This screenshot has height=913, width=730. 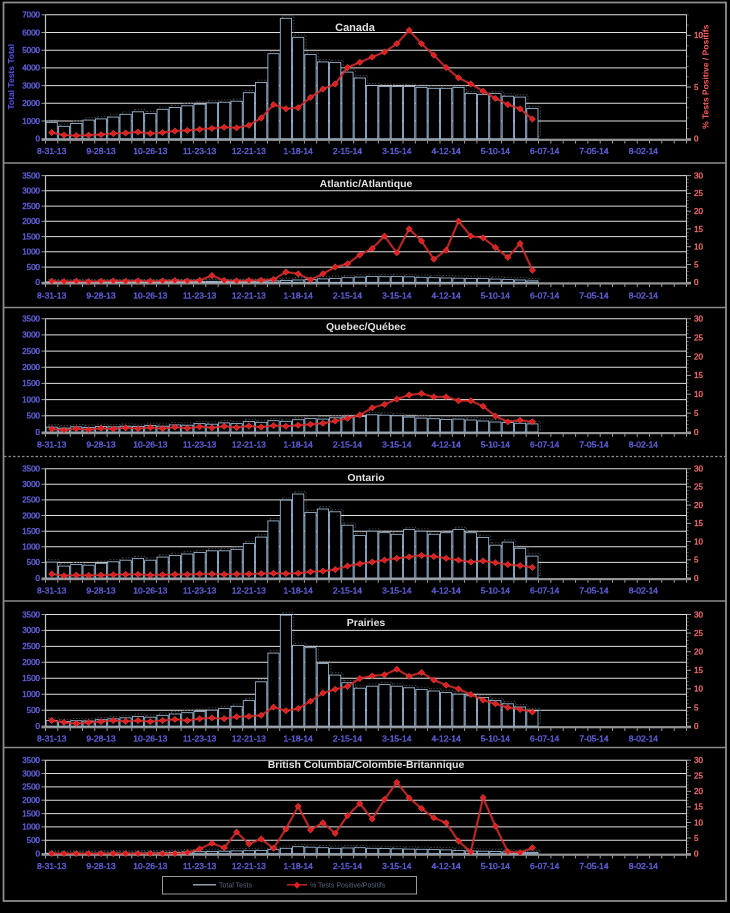 What do you see at coordinates (31, 367) in the screenshot?
I see `svg-text: 2000` at bounding box center [31, 367].